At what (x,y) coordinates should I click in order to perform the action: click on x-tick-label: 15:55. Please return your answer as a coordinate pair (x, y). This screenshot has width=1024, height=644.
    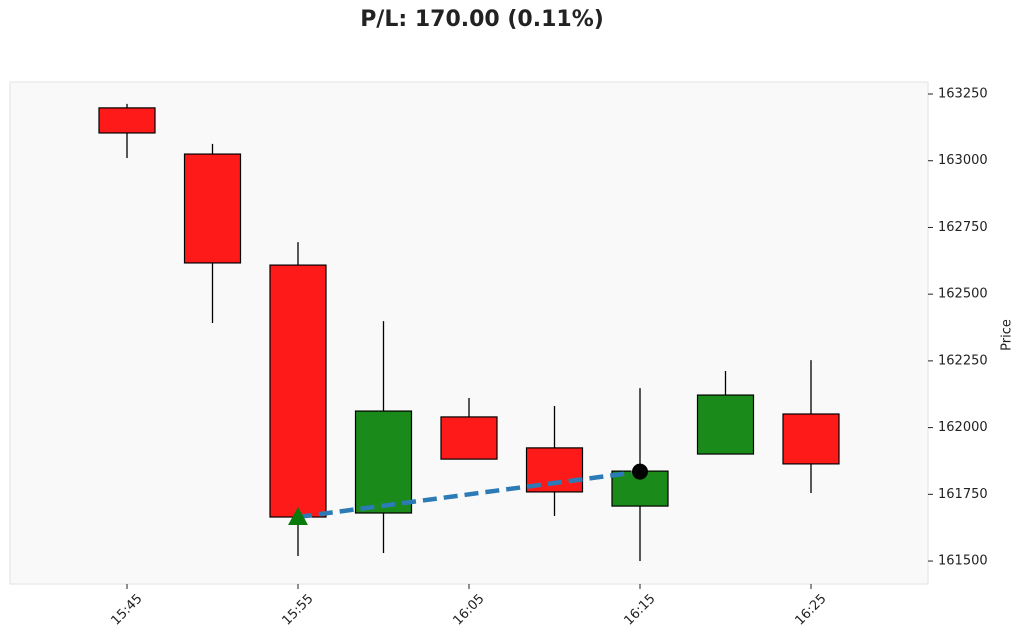
    Looking at the image, I should click on (297, 609).